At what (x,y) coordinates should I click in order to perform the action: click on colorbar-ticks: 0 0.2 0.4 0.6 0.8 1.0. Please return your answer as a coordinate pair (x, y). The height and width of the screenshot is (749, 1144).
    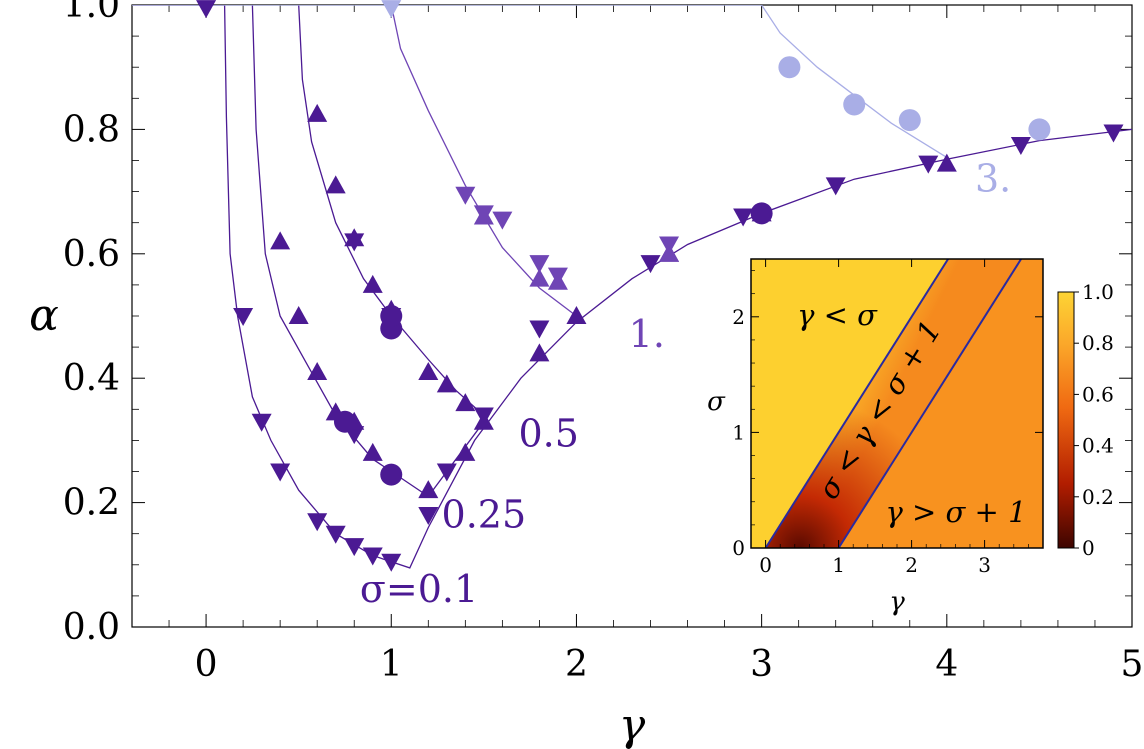
    Looking at the image, I should click on (1094, 420).